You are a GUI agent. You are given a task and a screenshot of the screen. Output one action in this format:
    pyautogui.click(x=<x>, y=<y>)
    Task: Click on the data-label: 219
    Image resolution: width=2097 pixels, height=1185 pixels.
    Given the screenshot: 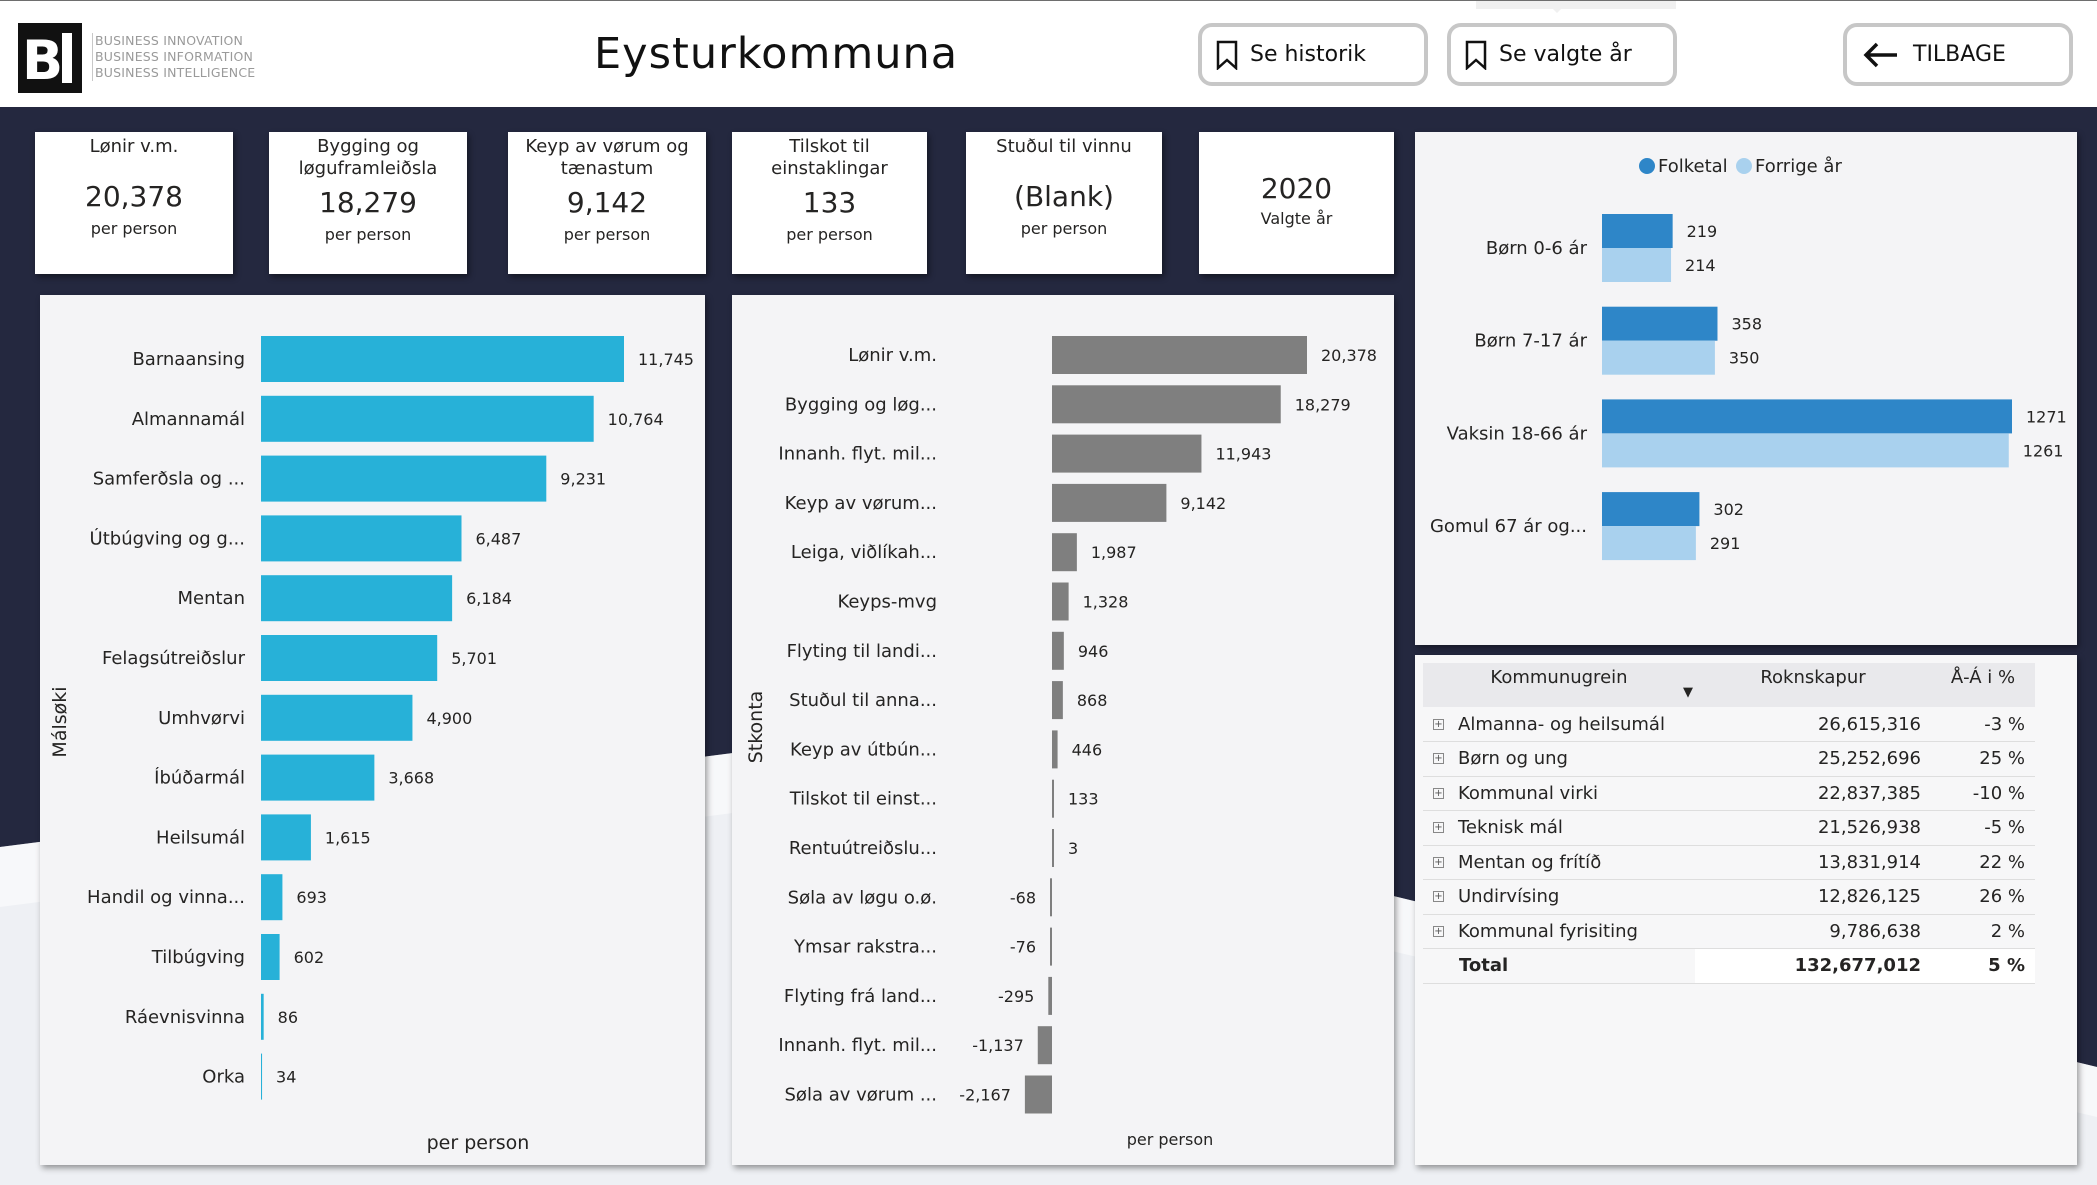 What is the action you would take?
    pyautogui.click(x=1702, y=231)
    